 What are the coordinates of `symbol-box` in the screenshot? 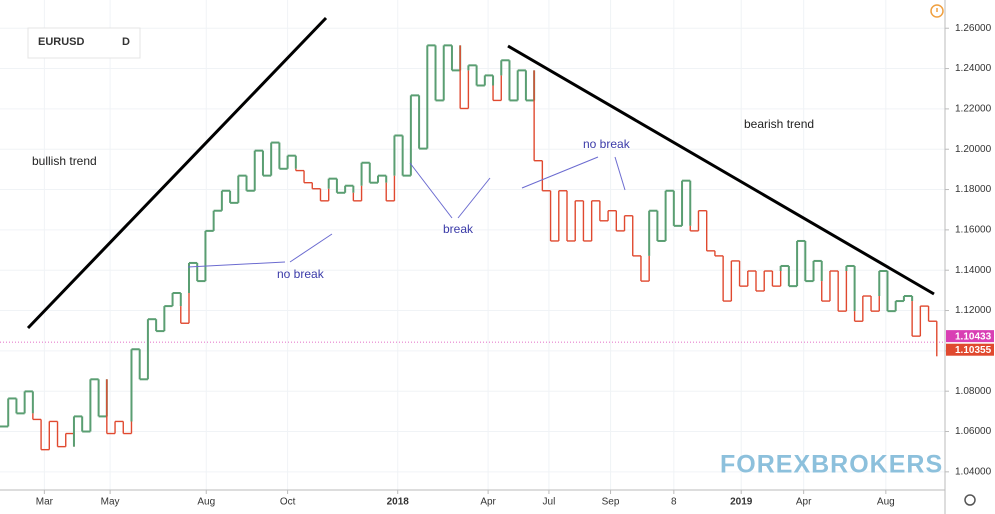 It's located at (84, 43).